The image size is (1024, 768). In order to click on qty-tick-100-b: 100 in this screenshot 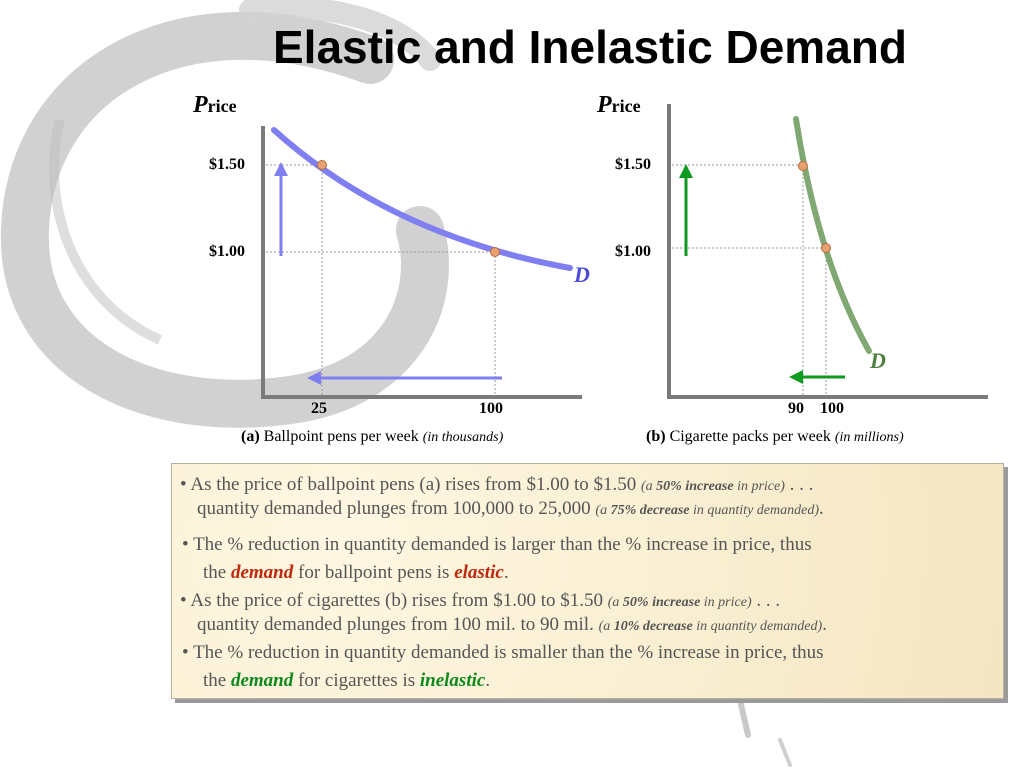, I will do `click(832, 408)`.